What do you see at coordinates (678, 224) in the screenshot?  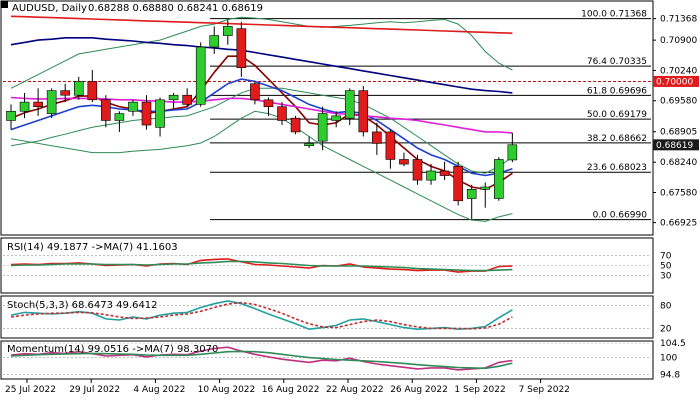 I see `price-tick-label-7: 0.66925` at bounding box center [678, 224].